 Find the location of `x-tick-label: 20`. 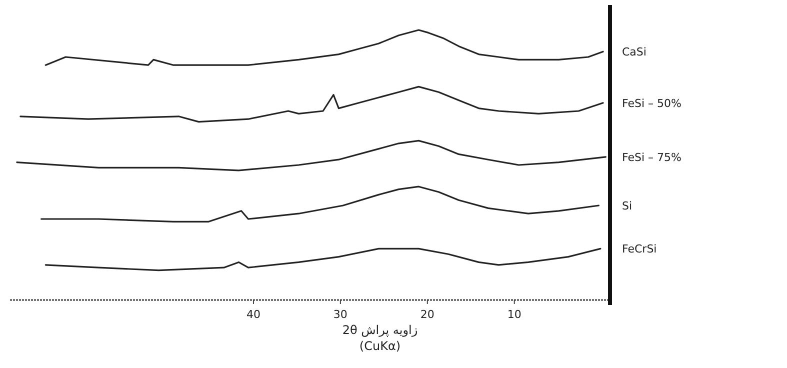

x-tick-label: 20 is located at coordinates (427, 314).